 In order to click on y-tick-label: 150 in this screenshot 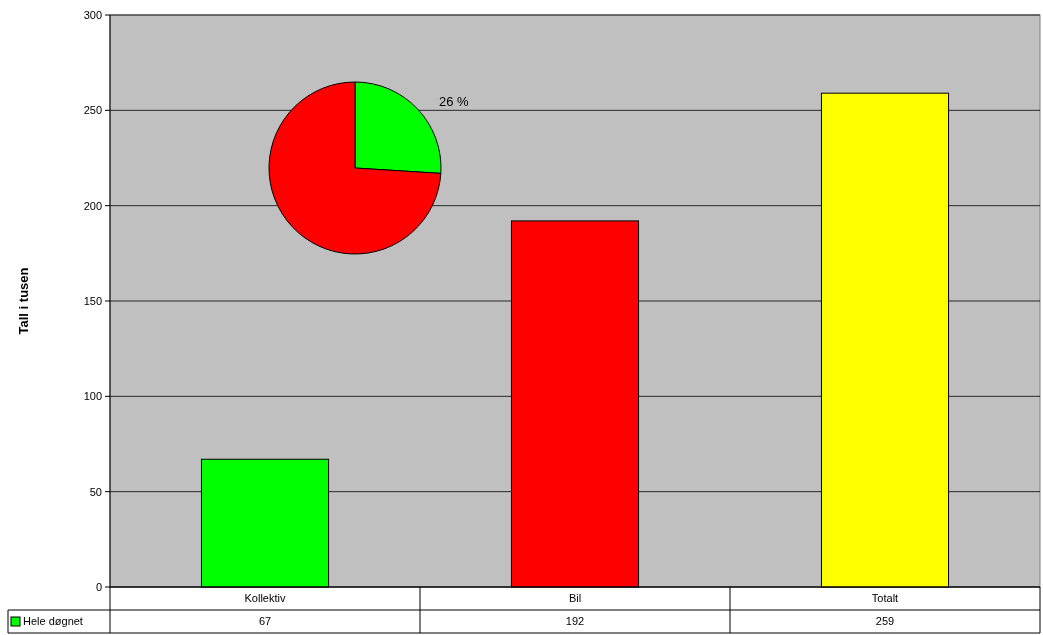, I will do `click(92, 300)`.